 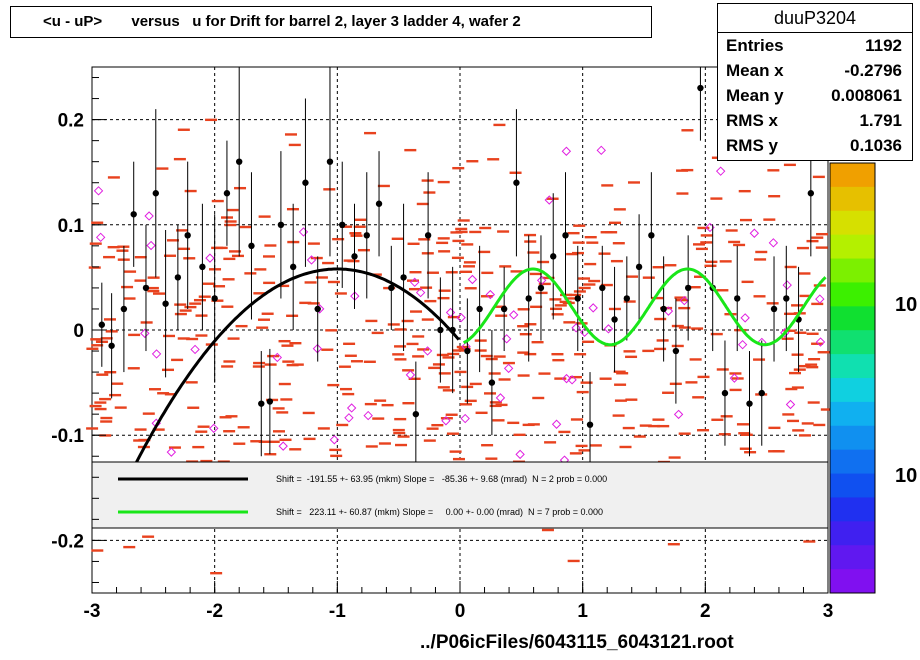 What do you see at coordinates (460, 611) in the screenshot?
I see `x-tick-label: 0` at bounding box center [460, 611].